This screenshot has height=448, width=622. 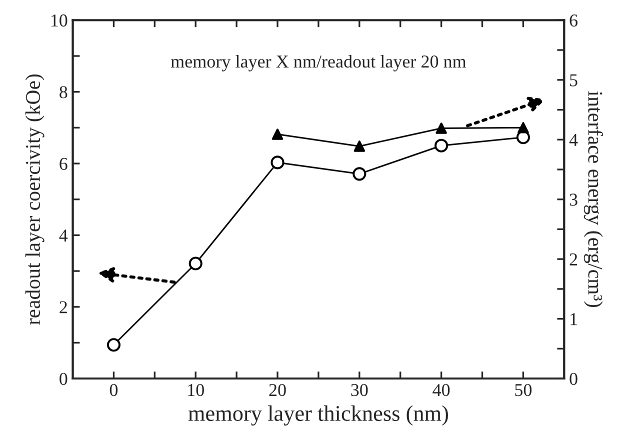 What do you see at coordinates (574, 80) in the screenshot?
I see `y2-tick-label: 5` at bounding box center [574, 80].